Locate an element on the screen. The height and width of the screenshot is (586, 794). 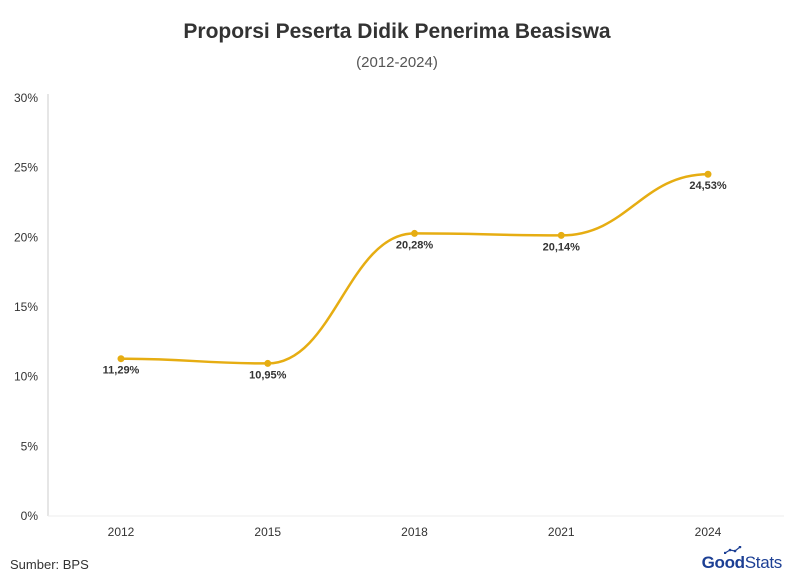
y-tick-label: 30% is located at coordinates (26, 98).